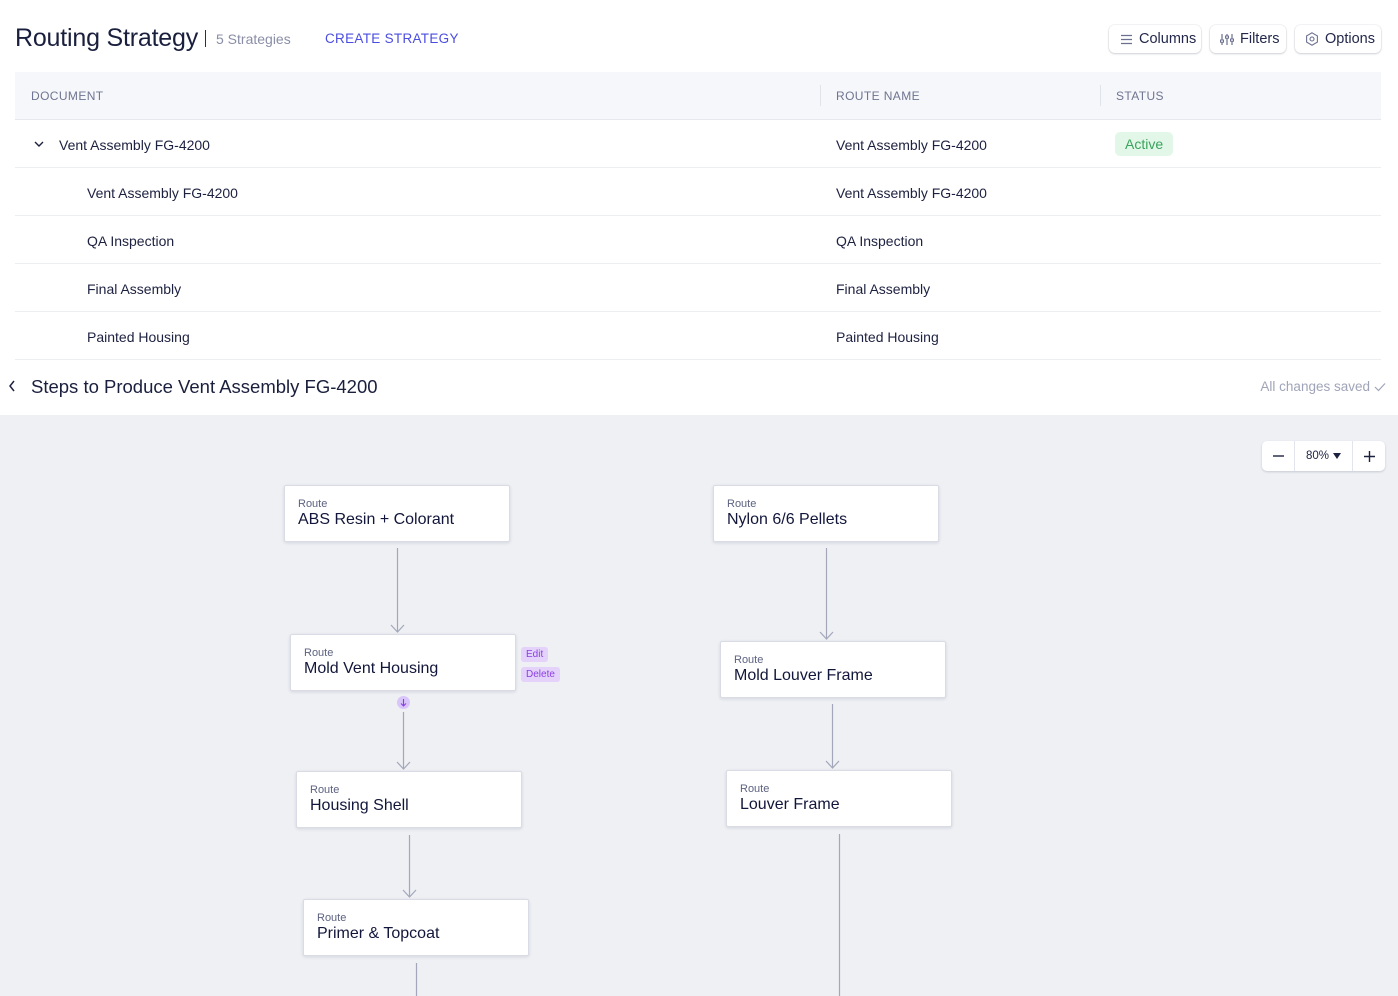  I want to click on route-node: Route Mold Louver Frame, so click(833, 669).